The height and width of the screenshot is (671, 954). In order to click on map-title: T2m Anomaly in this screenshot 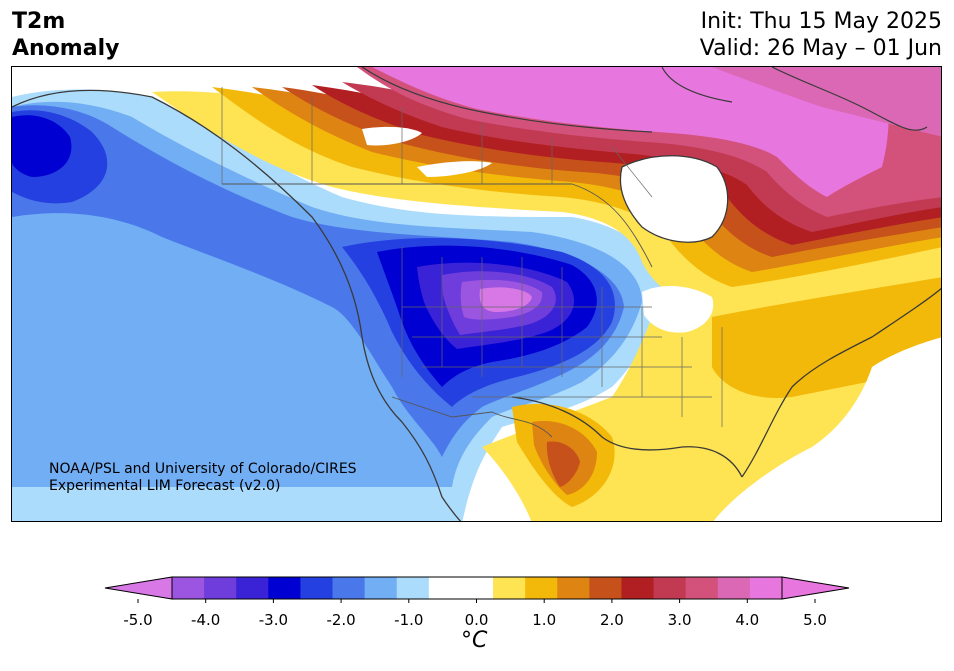, I will do `click(65, 35)`.